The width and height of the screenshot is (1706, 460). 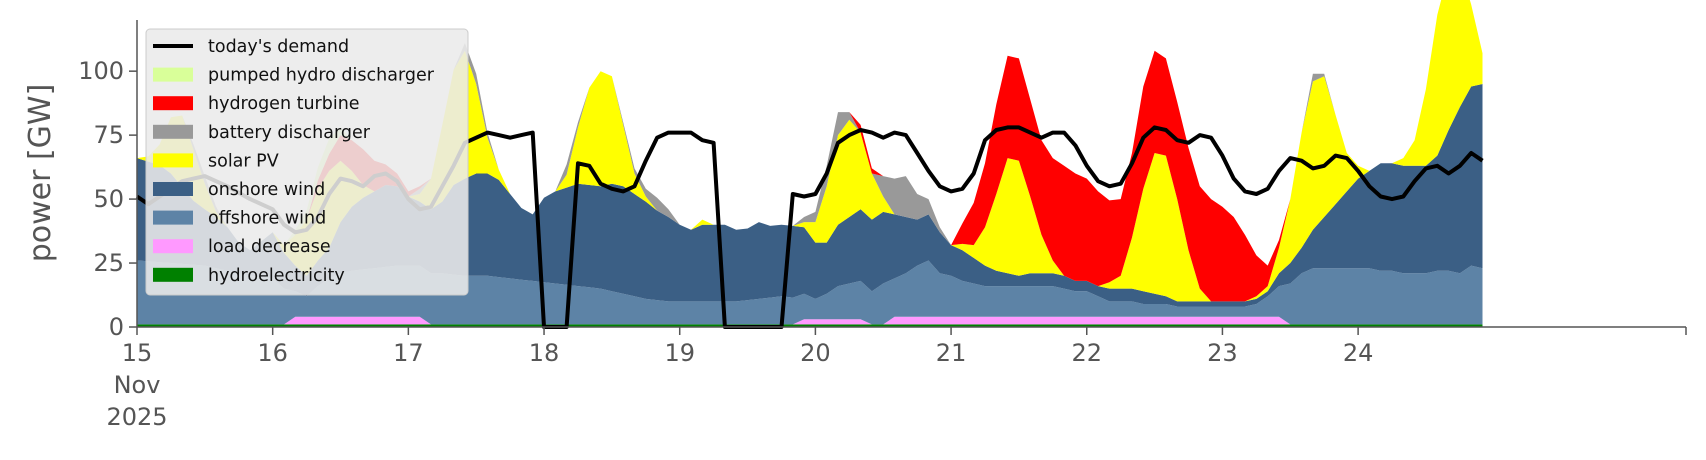 I want to click on legend-label: hydrogen turbine, so click(x=284, y=104).